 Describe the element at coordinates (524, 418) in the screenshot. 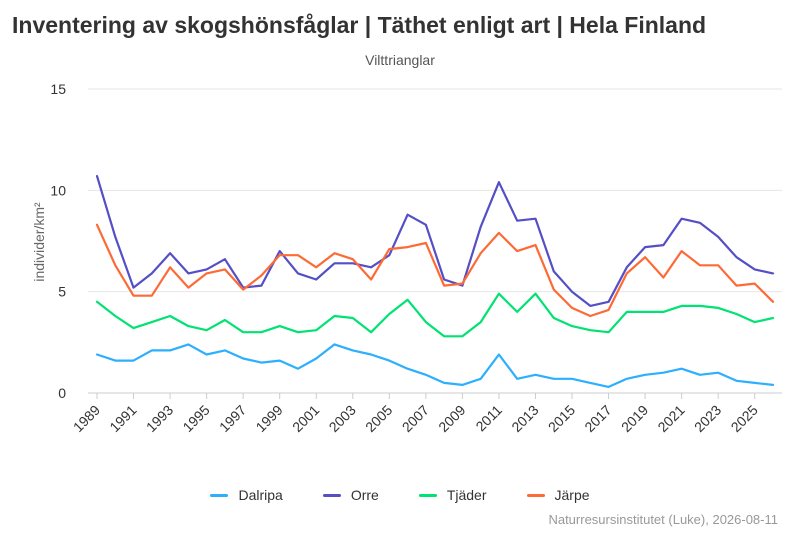

I see `x-tick-label: 2013` at that location.